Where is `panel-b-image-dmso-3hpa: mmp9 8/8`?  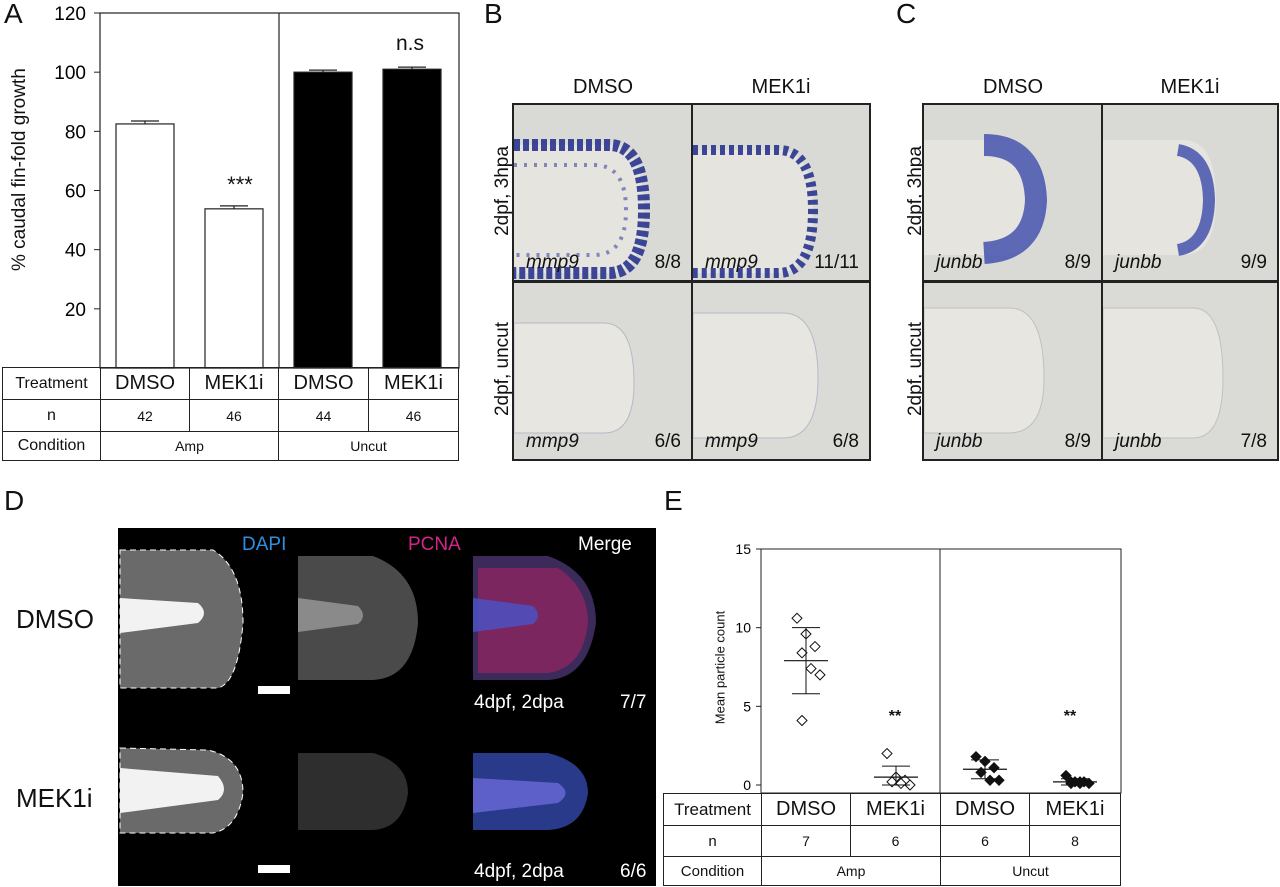
panel-b-image-dmso-3hpa: mmp9 8/8 is located at coordinates (602, 192).